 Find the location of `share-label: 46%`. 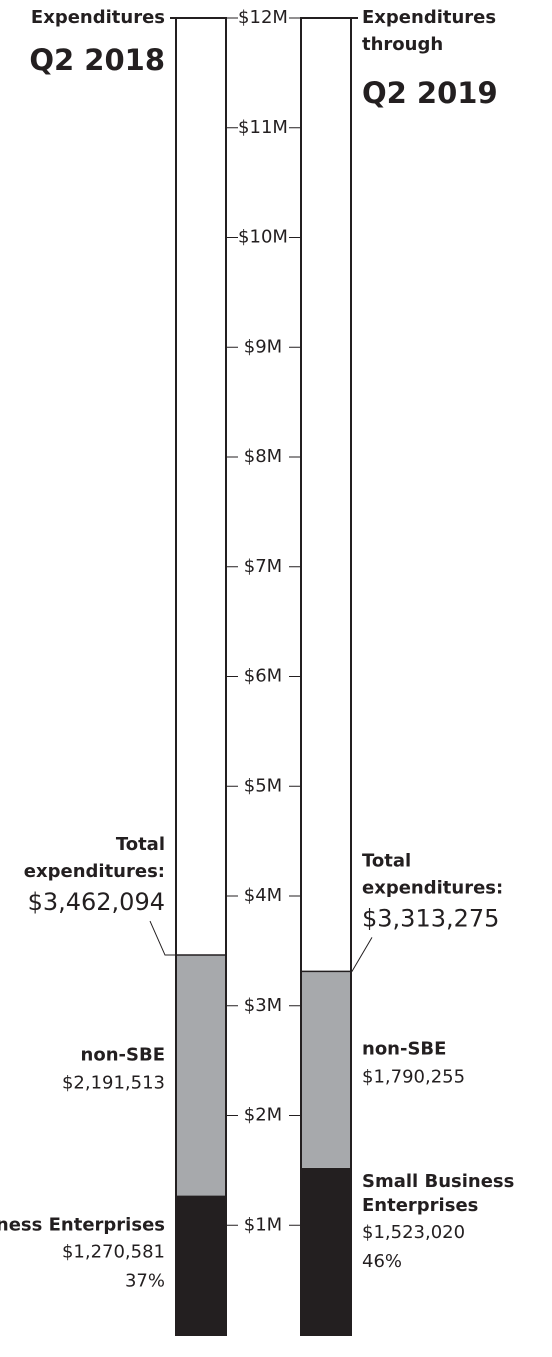

share-label: 46% is located at coordinates (382, 1261).